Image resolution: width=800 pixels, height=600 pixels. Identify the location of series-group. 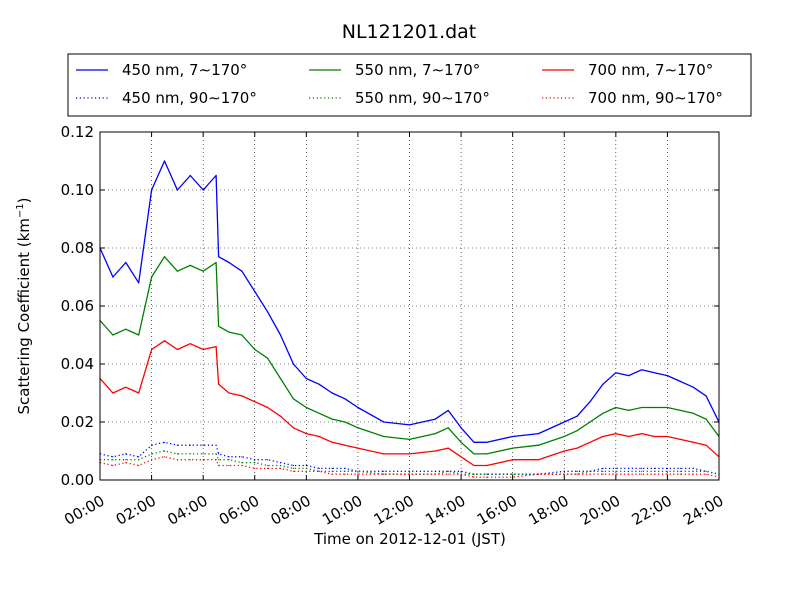
(409, 467).